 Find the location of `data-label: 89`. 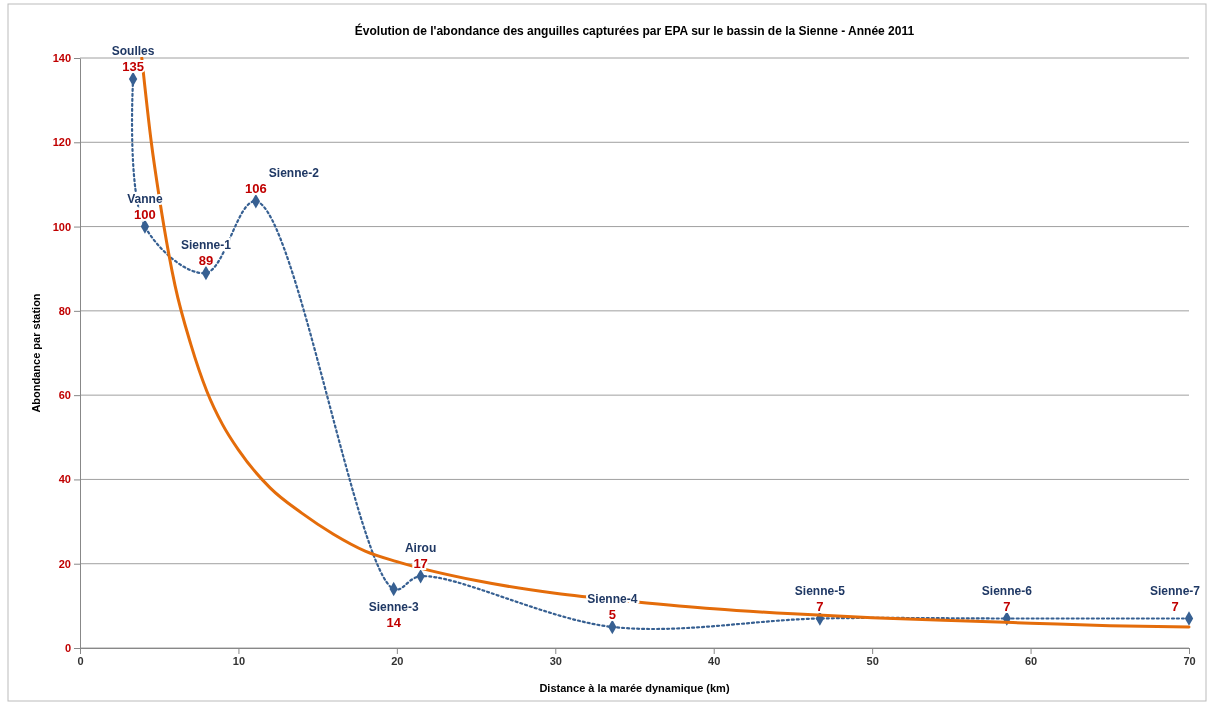

data-label: 89 is located at coordinates (206, 260).